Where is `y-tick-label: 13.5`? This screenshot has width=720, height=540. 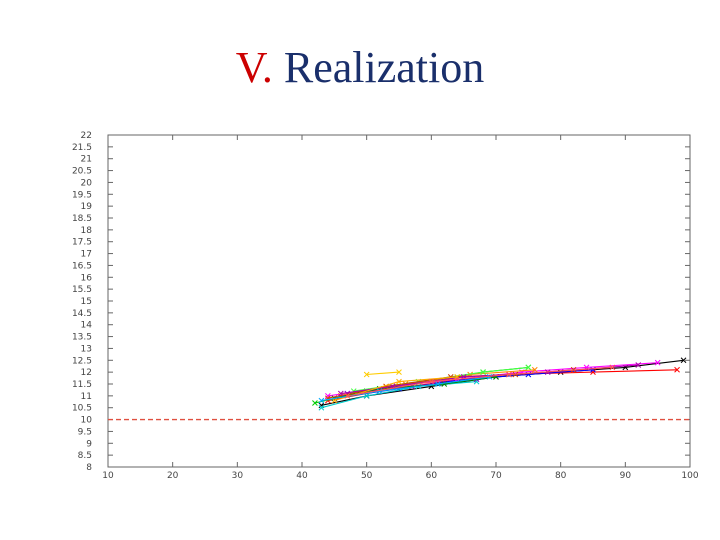
y-tick-label: 13.5 is located at coordinates (82, 338).